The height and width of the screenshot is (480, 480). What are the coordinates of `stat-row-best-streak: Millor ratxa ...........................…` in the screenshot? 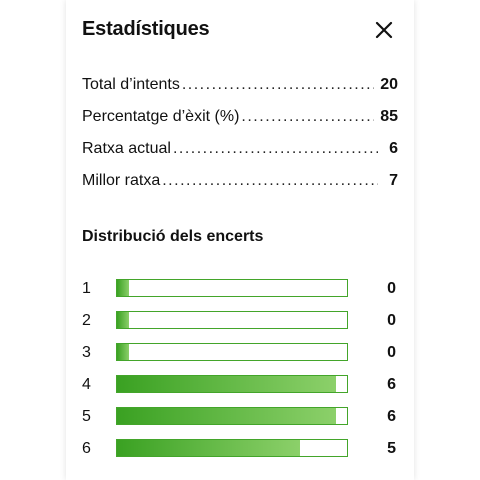 It's located at (240, 188).